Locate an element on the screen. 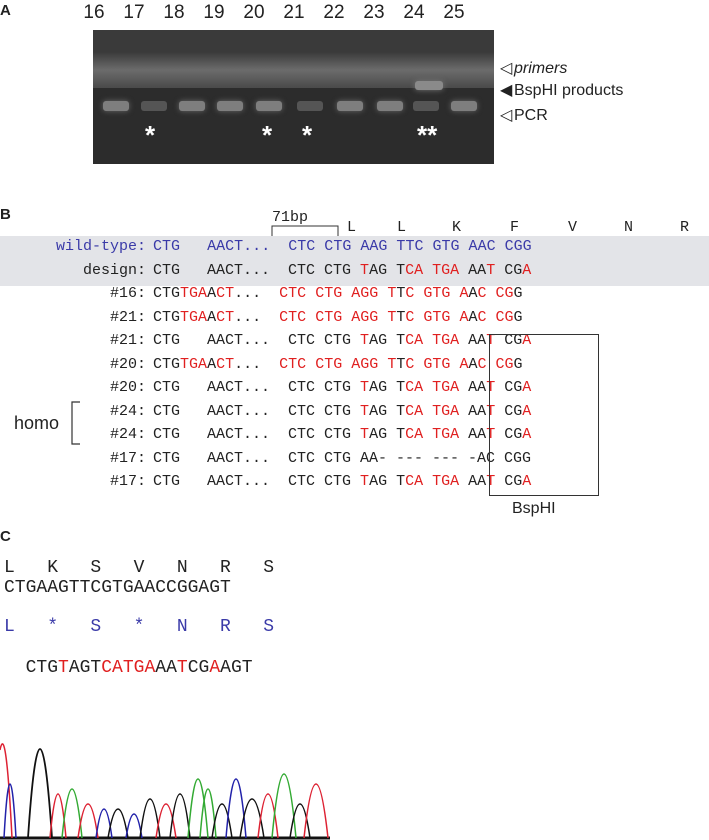 This screenshot has height=840, width=709. gel-dark-region is located at coordinates (293, 126).